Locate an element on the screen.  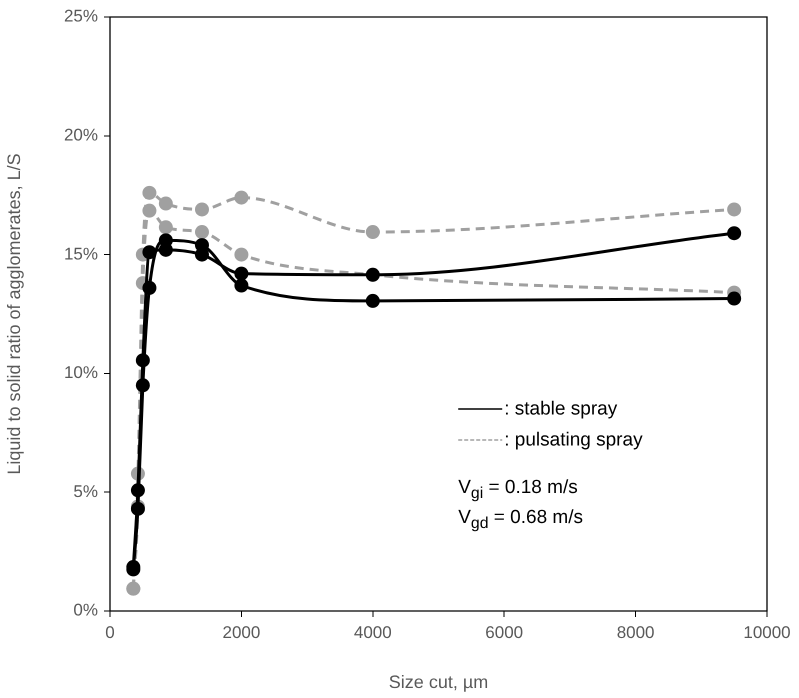
x-tick-label: 4000 is located at coordinates (373, 632).